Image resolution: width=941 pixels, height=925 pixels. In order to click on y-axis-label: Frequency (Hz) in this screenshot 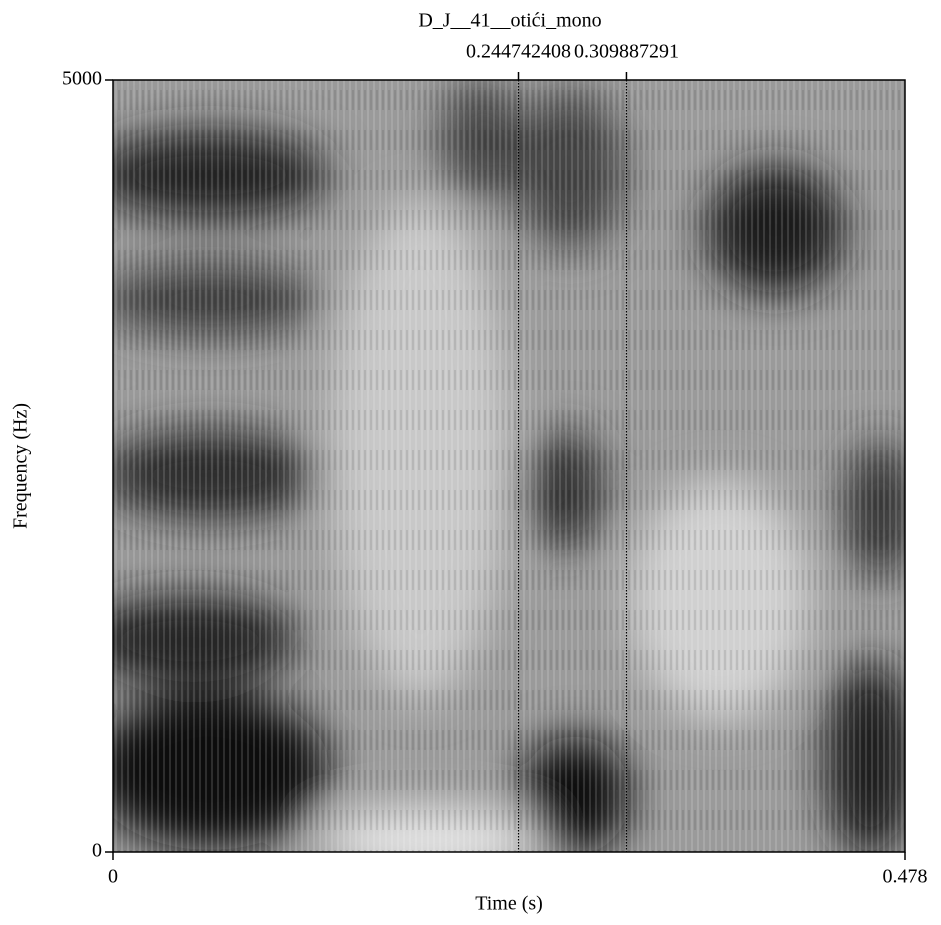, I will do `click(21, 466)`.